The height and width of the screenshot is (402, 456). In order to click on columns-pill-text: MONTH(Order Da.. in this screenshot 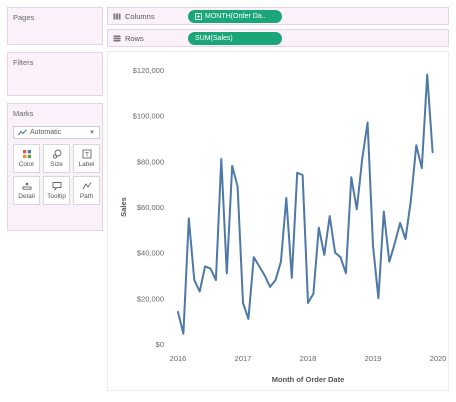, I will do `click(235, 16)`.